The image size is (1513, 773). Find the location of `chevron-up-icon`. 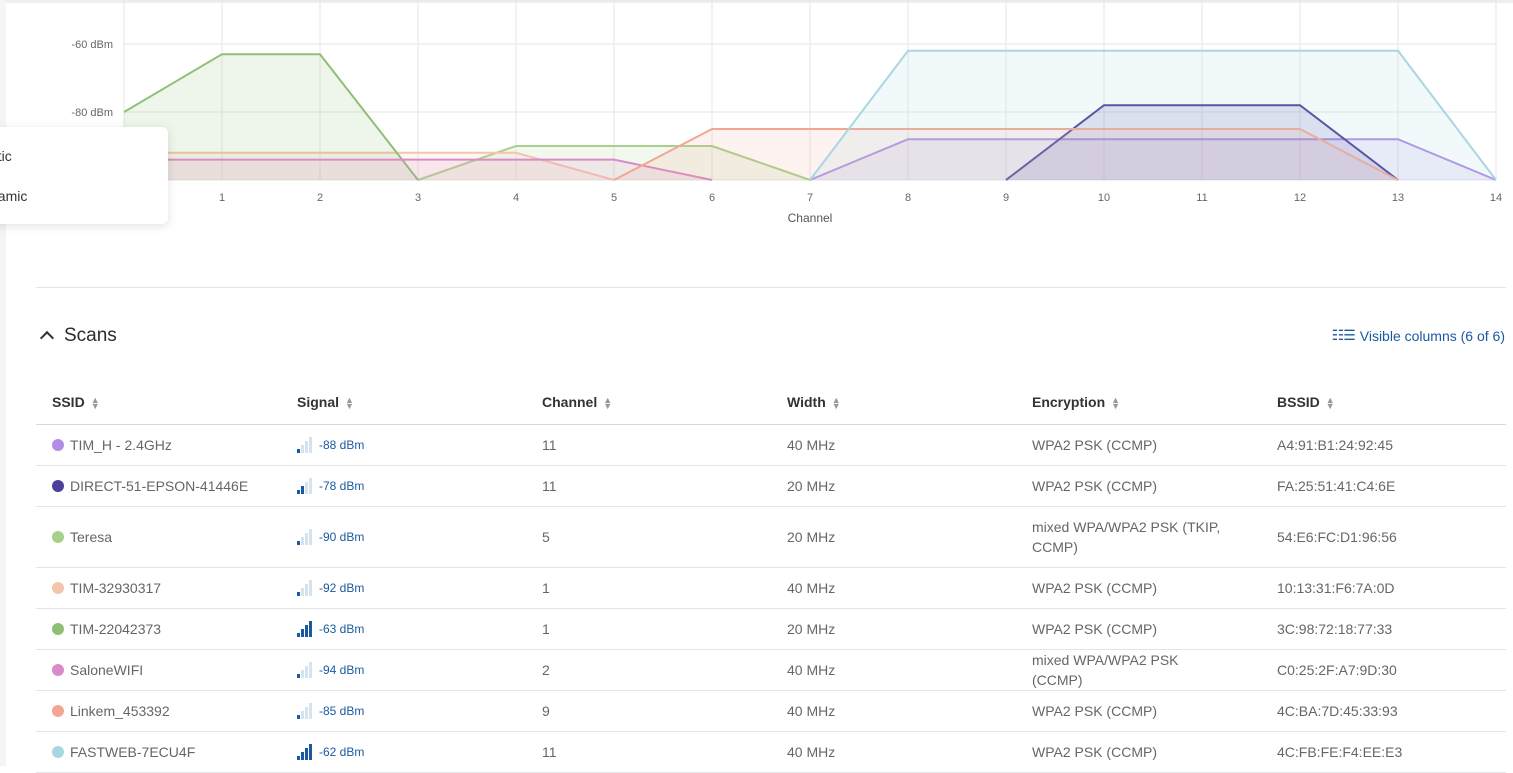

chevron-up-icon is located at coordinates (47, 338).